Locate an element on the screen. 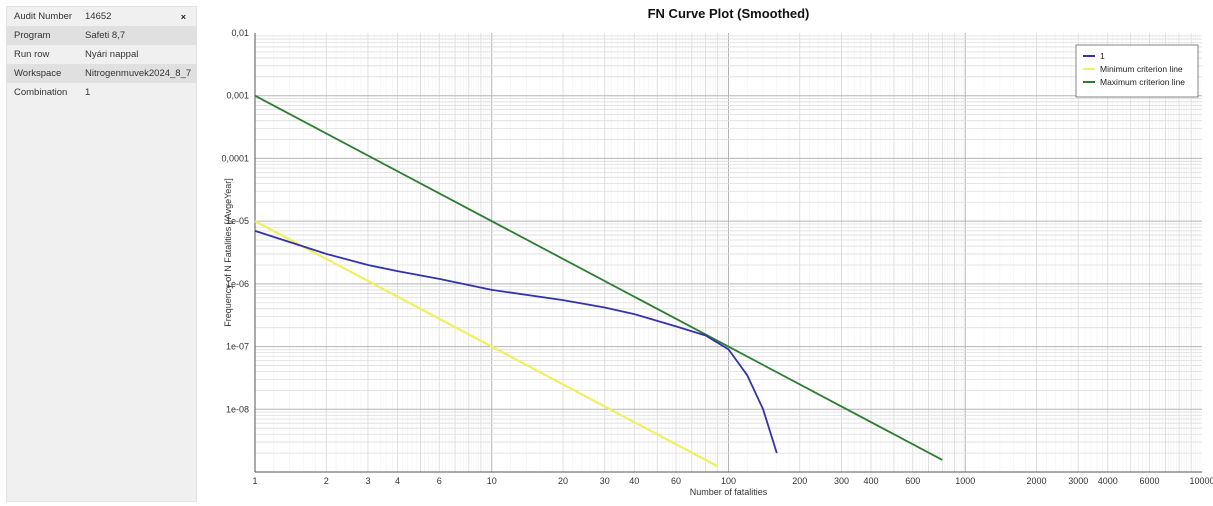 This screenshot has width=1213, height=506. property-row-combination: Combination 1 is located at coordinates (101, 92).